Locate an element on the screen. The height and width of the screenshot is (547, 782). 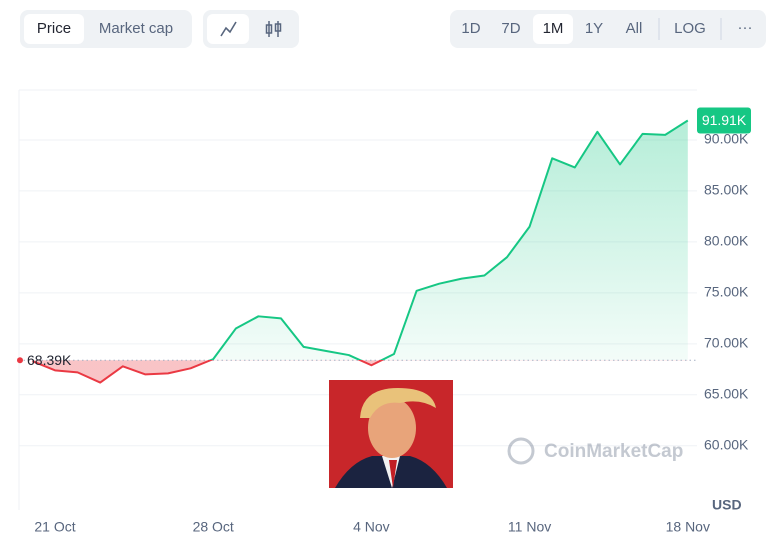
active-tab is located at coordinates (54, 29).